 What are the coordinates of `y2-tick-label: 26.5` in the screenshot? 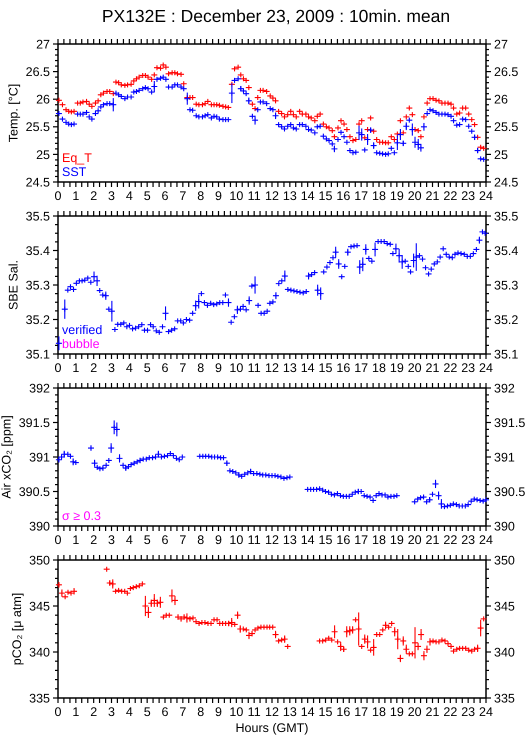 It's located at (506, 71).